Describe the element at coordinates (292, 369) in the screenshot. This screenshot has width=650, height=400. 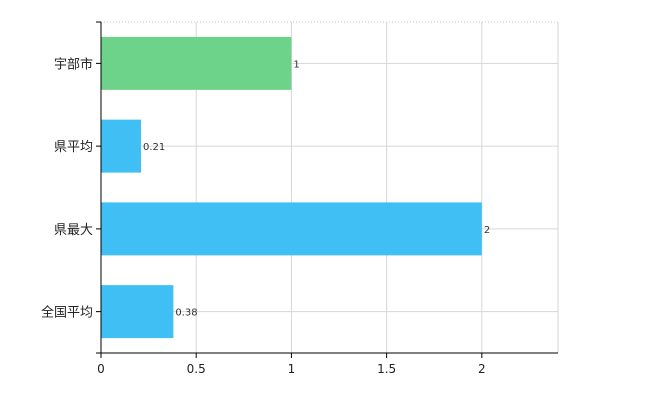
I see `x-tick-label: 1` at that location.